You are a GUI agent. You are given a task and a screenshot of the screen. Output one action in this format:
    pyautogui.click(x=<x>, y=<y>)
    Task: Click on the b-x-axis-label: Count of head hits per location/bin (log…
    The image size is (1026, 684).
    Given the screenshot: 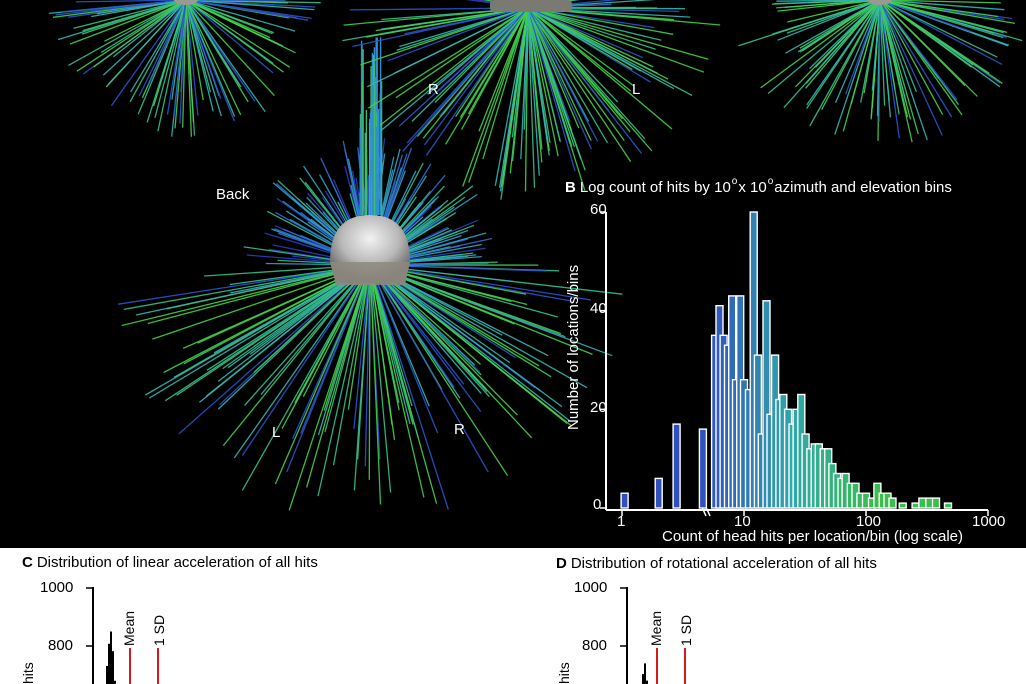 What is the action you would take?
    pyautogui.click(x=813, y=536)
    